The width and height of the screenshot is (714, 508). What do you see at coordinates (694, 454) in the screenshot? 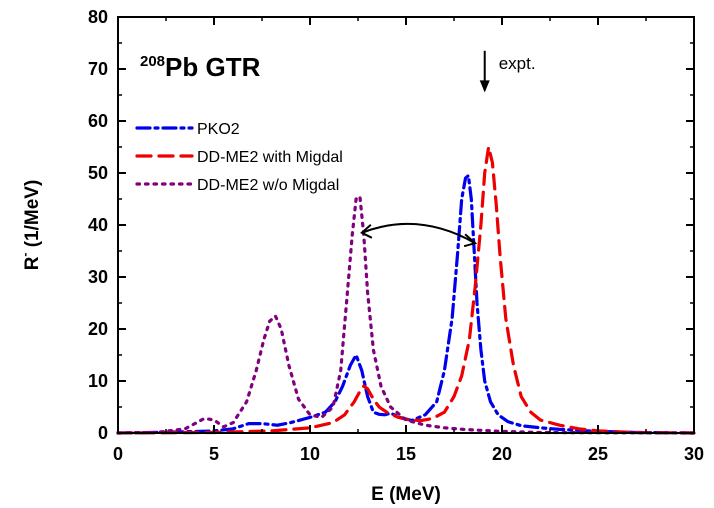
I see `x-tick-label: 30` at bounding box center [694, 454].